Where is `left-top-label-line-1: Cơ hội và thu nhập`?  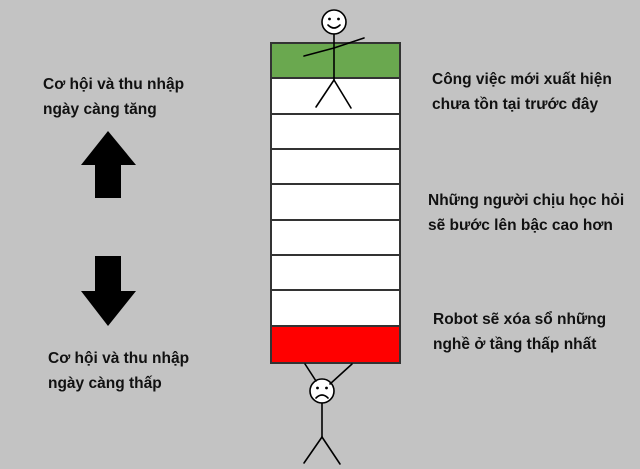 left-top-label-line-1: Cơ hội và thu nhập is located at coordinates (114, 84).